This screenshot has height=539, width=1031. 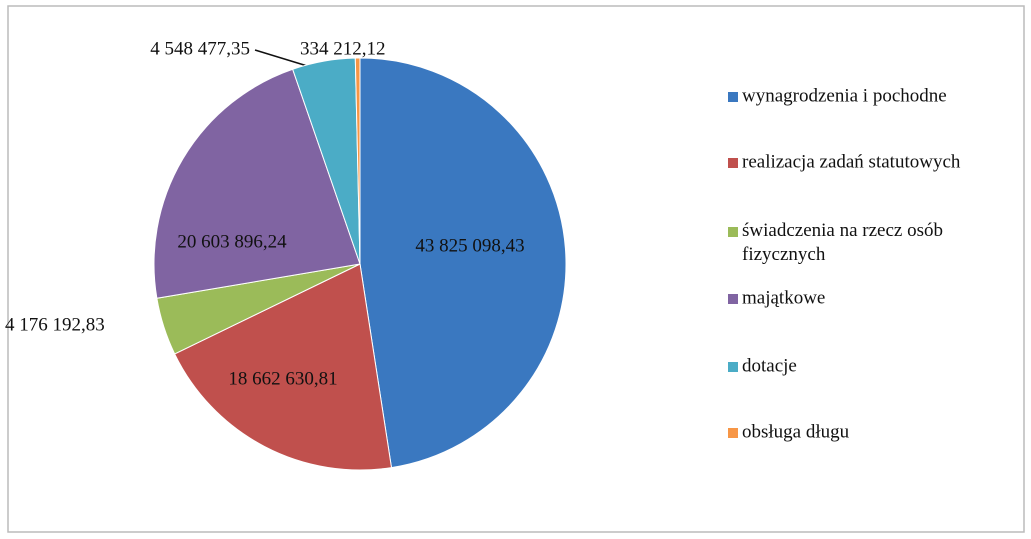 What do you see at coordinates (55, 324) in the screenshot?
I see `data-label: 4 176 192,83` at bounding box center [55, 324].